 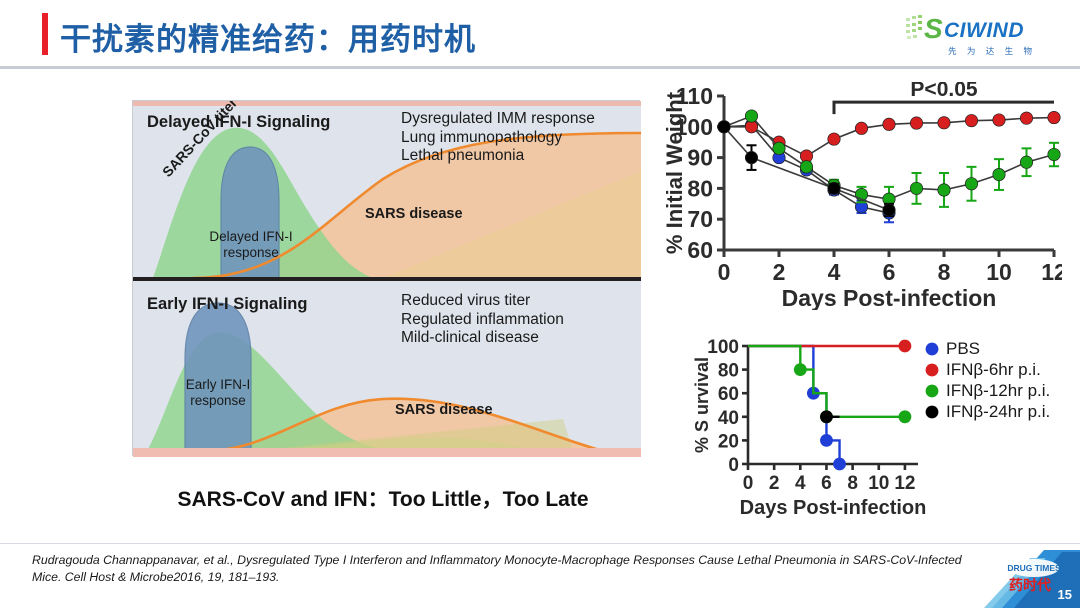 What do you see at coordinates (387, 103) in the screenshot?
I see `panel-top-band` at bounding box center [387, 103].